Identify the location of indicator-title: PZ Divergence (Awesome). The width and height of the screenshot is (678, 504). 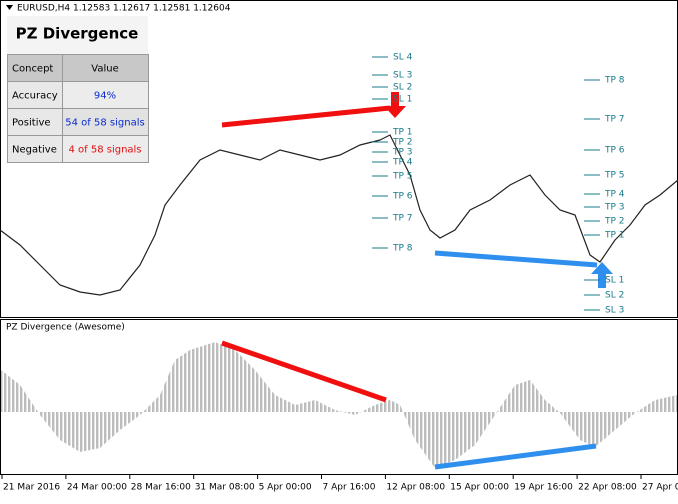
(65, 328).